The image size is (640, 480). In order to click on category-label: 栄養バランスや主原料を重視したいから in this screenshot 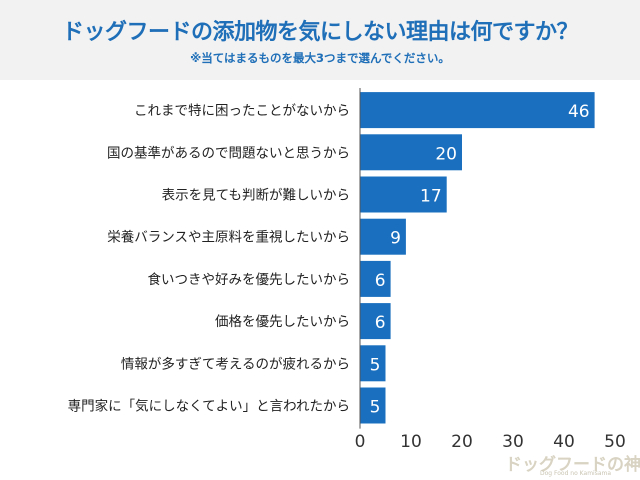, I will do `click(228, 237)`.